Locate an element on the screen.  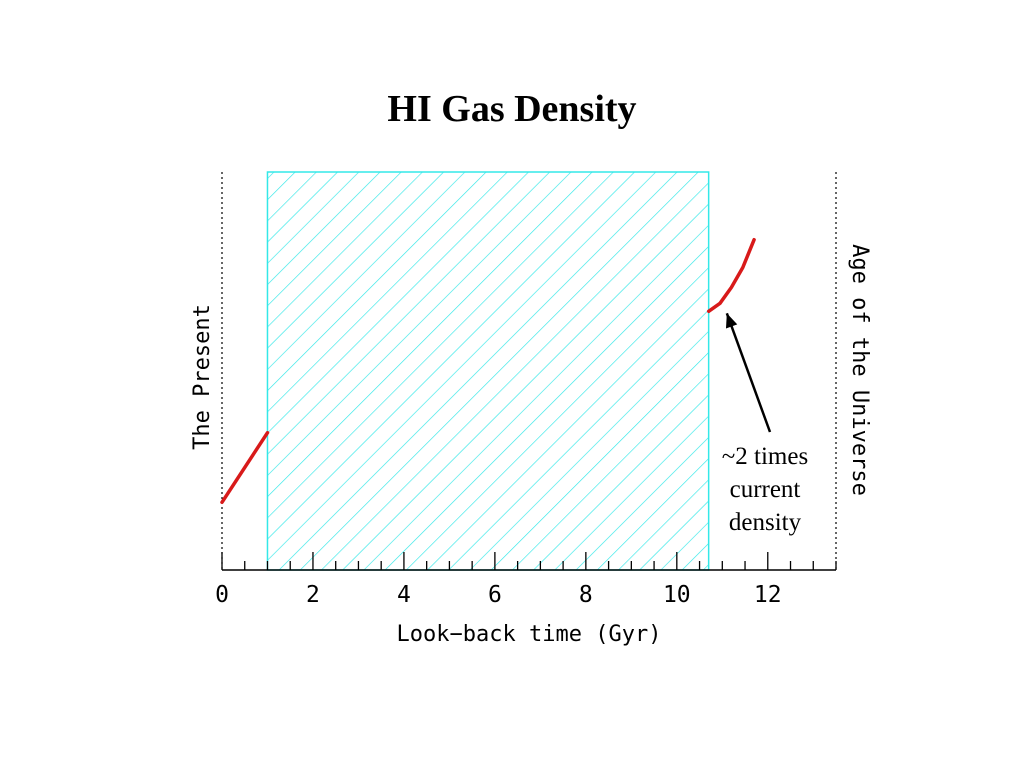
x-tick-label: 12 is located at coordinates (768, 595).